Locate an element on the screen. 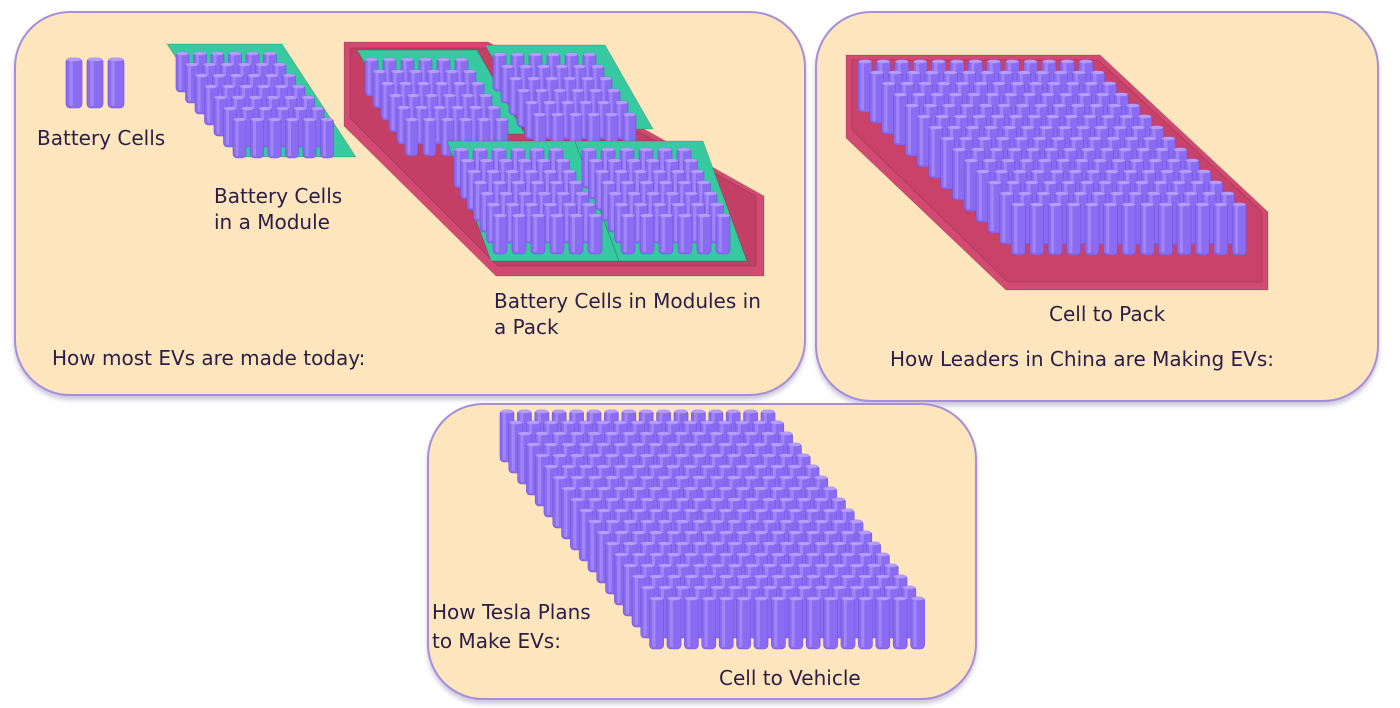 The width and height of the screenshot is (1400, 708). battery-cells-label: Battery Cells is located at coordinates (101, 138).